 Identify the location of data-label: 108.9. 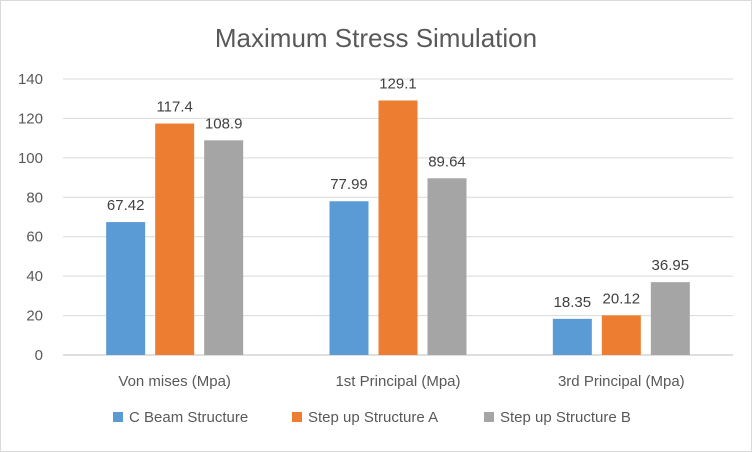
(224, 123).